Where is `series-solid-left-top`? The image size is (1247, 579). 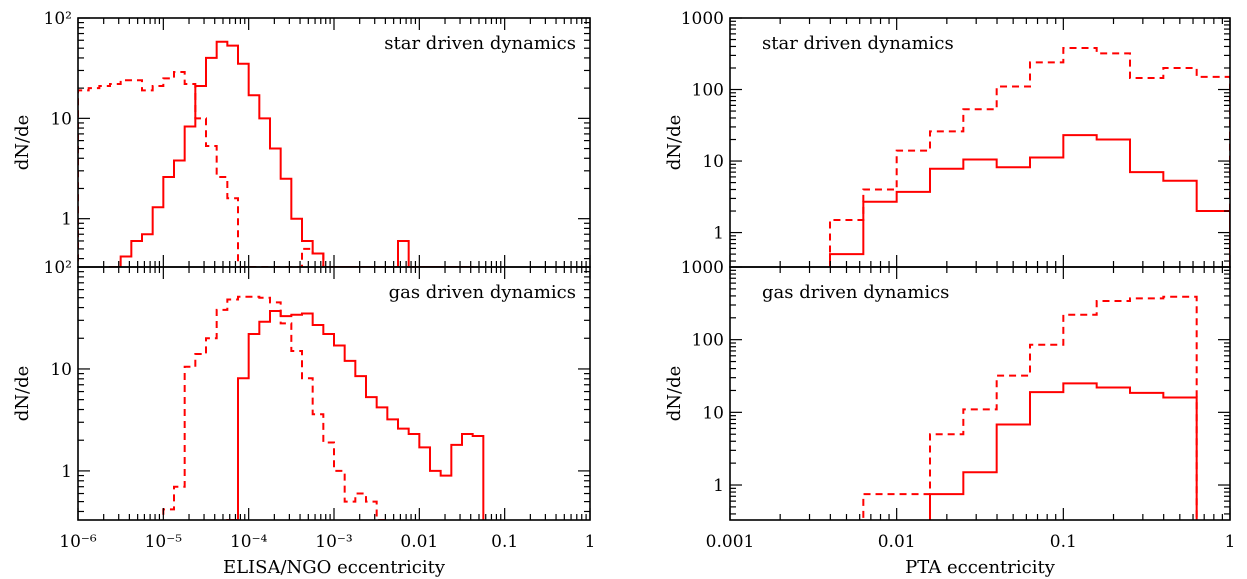 series-solid-left-top is located at coordinates (291, 153).